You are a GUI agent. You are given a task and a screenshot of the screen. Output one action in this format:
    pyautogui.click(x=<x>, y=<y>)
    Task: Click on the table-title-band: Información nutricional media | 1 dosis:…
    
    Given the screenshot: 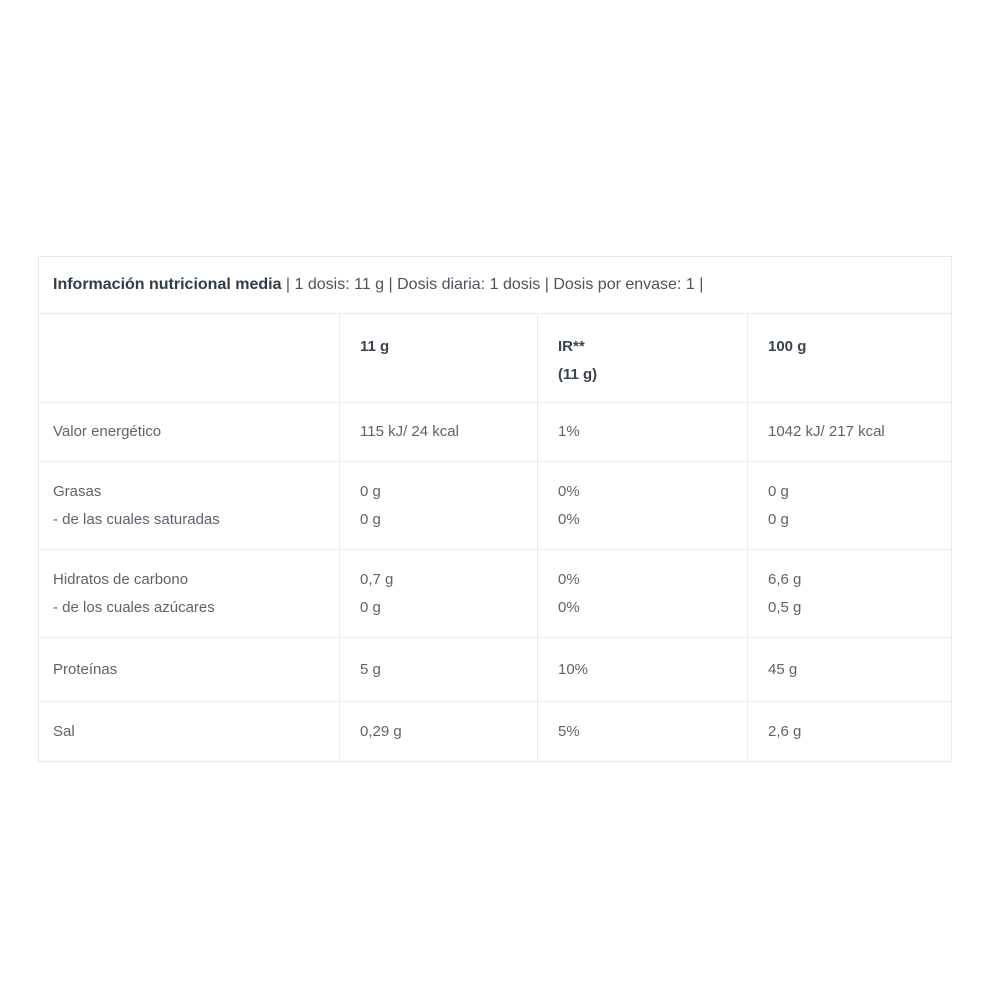 What is the action you would take?
    pyautogui.click(x=495, y=285)
    